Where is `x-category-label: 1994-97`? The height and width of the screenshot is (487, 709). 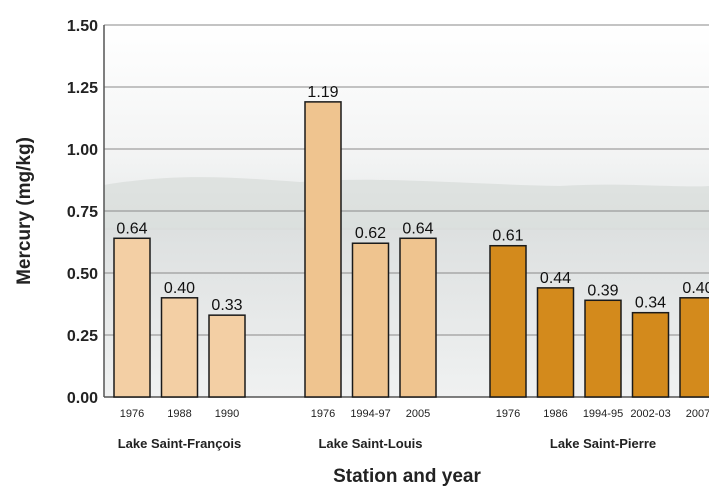 x-category-label: 1994-97 is located at coordinates (370, 414).